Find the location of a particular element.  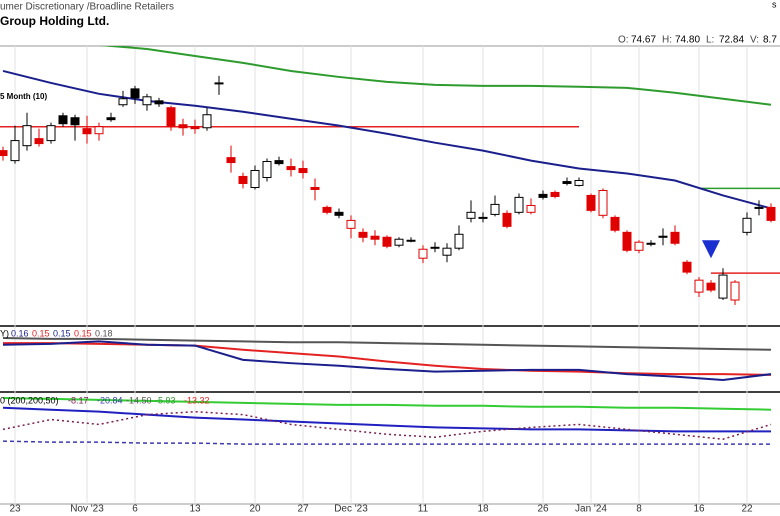

quote-label: L: is located at coordinates (710, 40).